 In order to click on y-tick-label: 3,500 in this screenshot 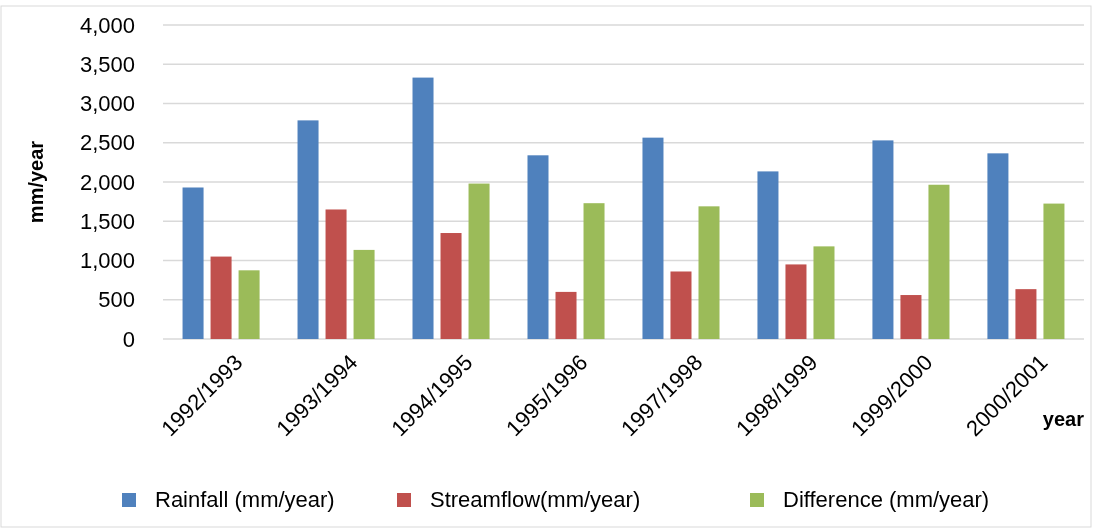, I will do `click(107, 64)`.